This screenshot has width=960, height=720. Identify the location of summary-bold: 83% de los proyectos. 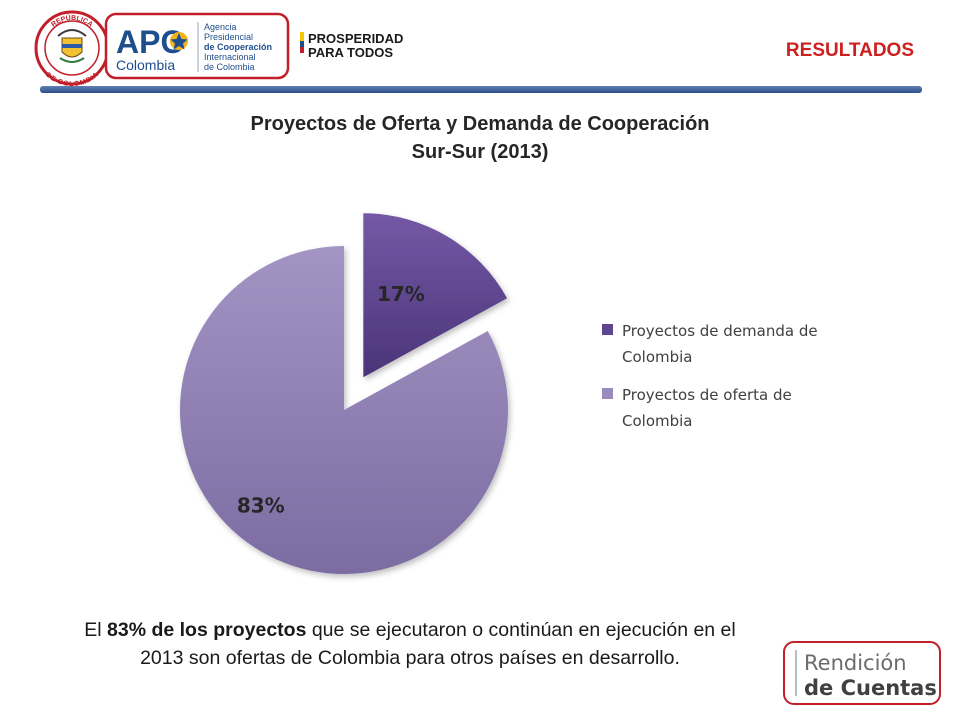
(207, 630).